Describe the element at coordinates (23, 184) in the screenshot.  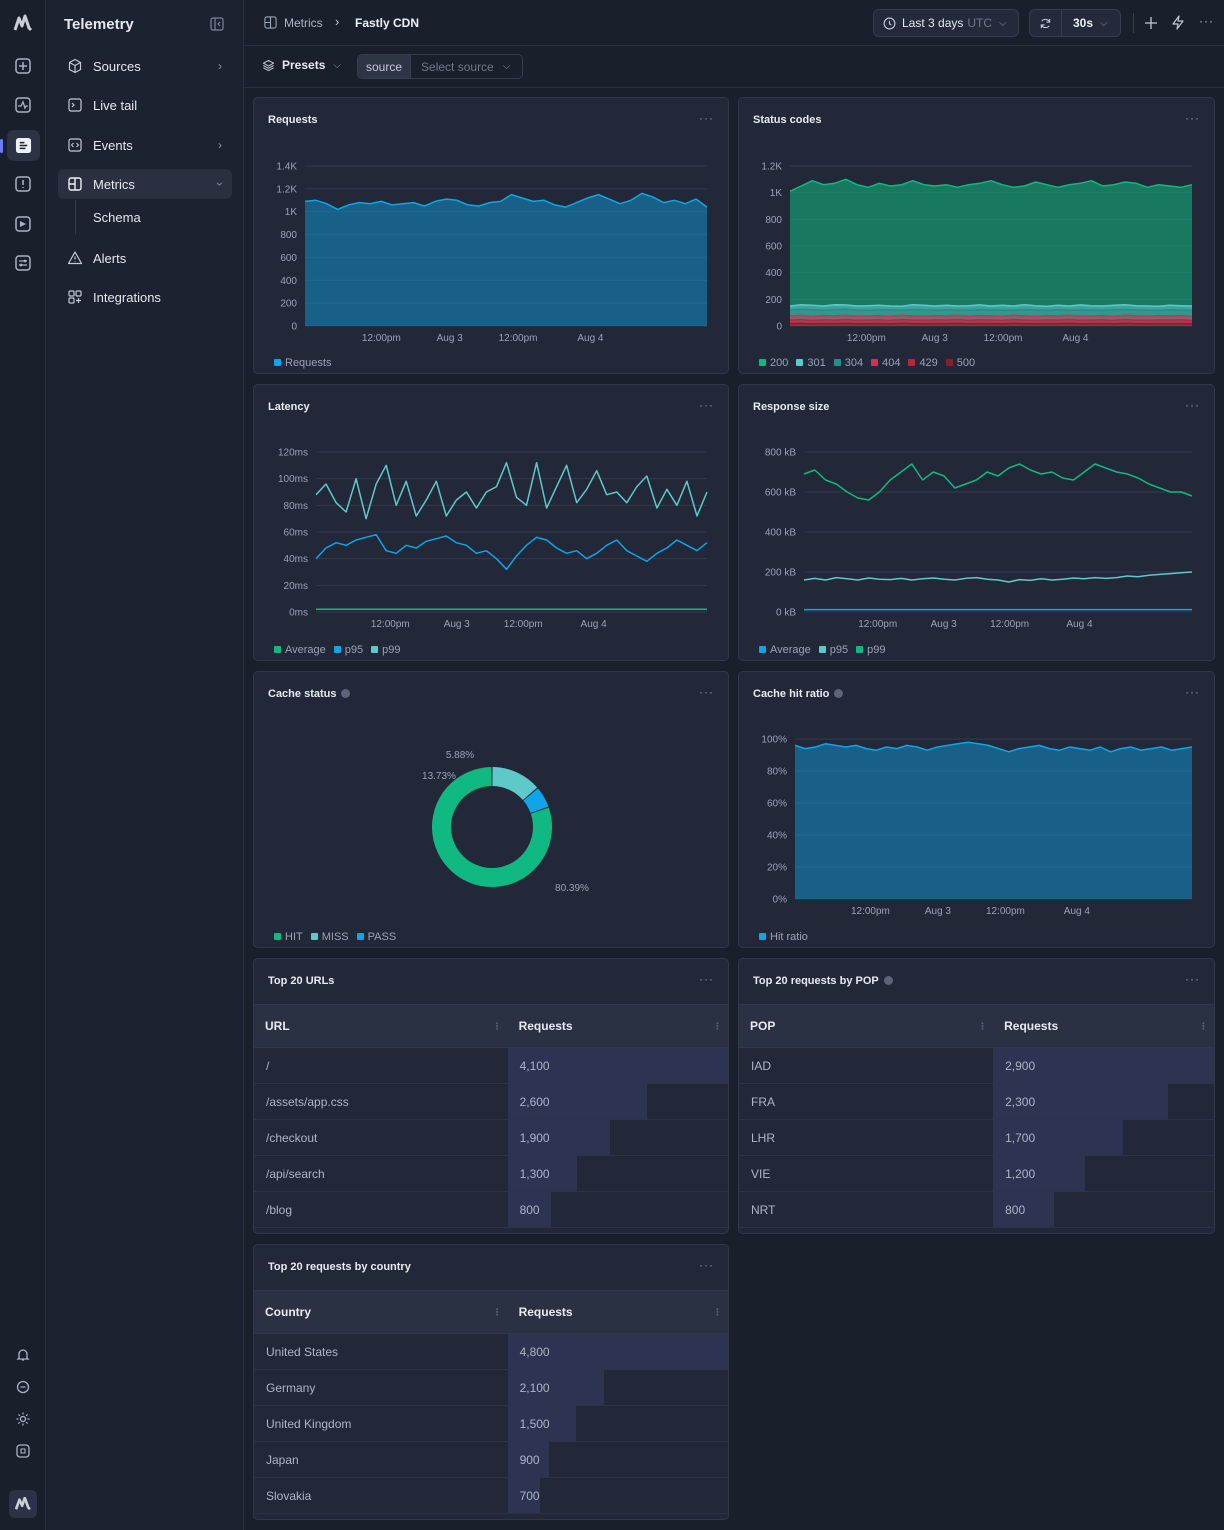
I see `incident-icon` at that location.